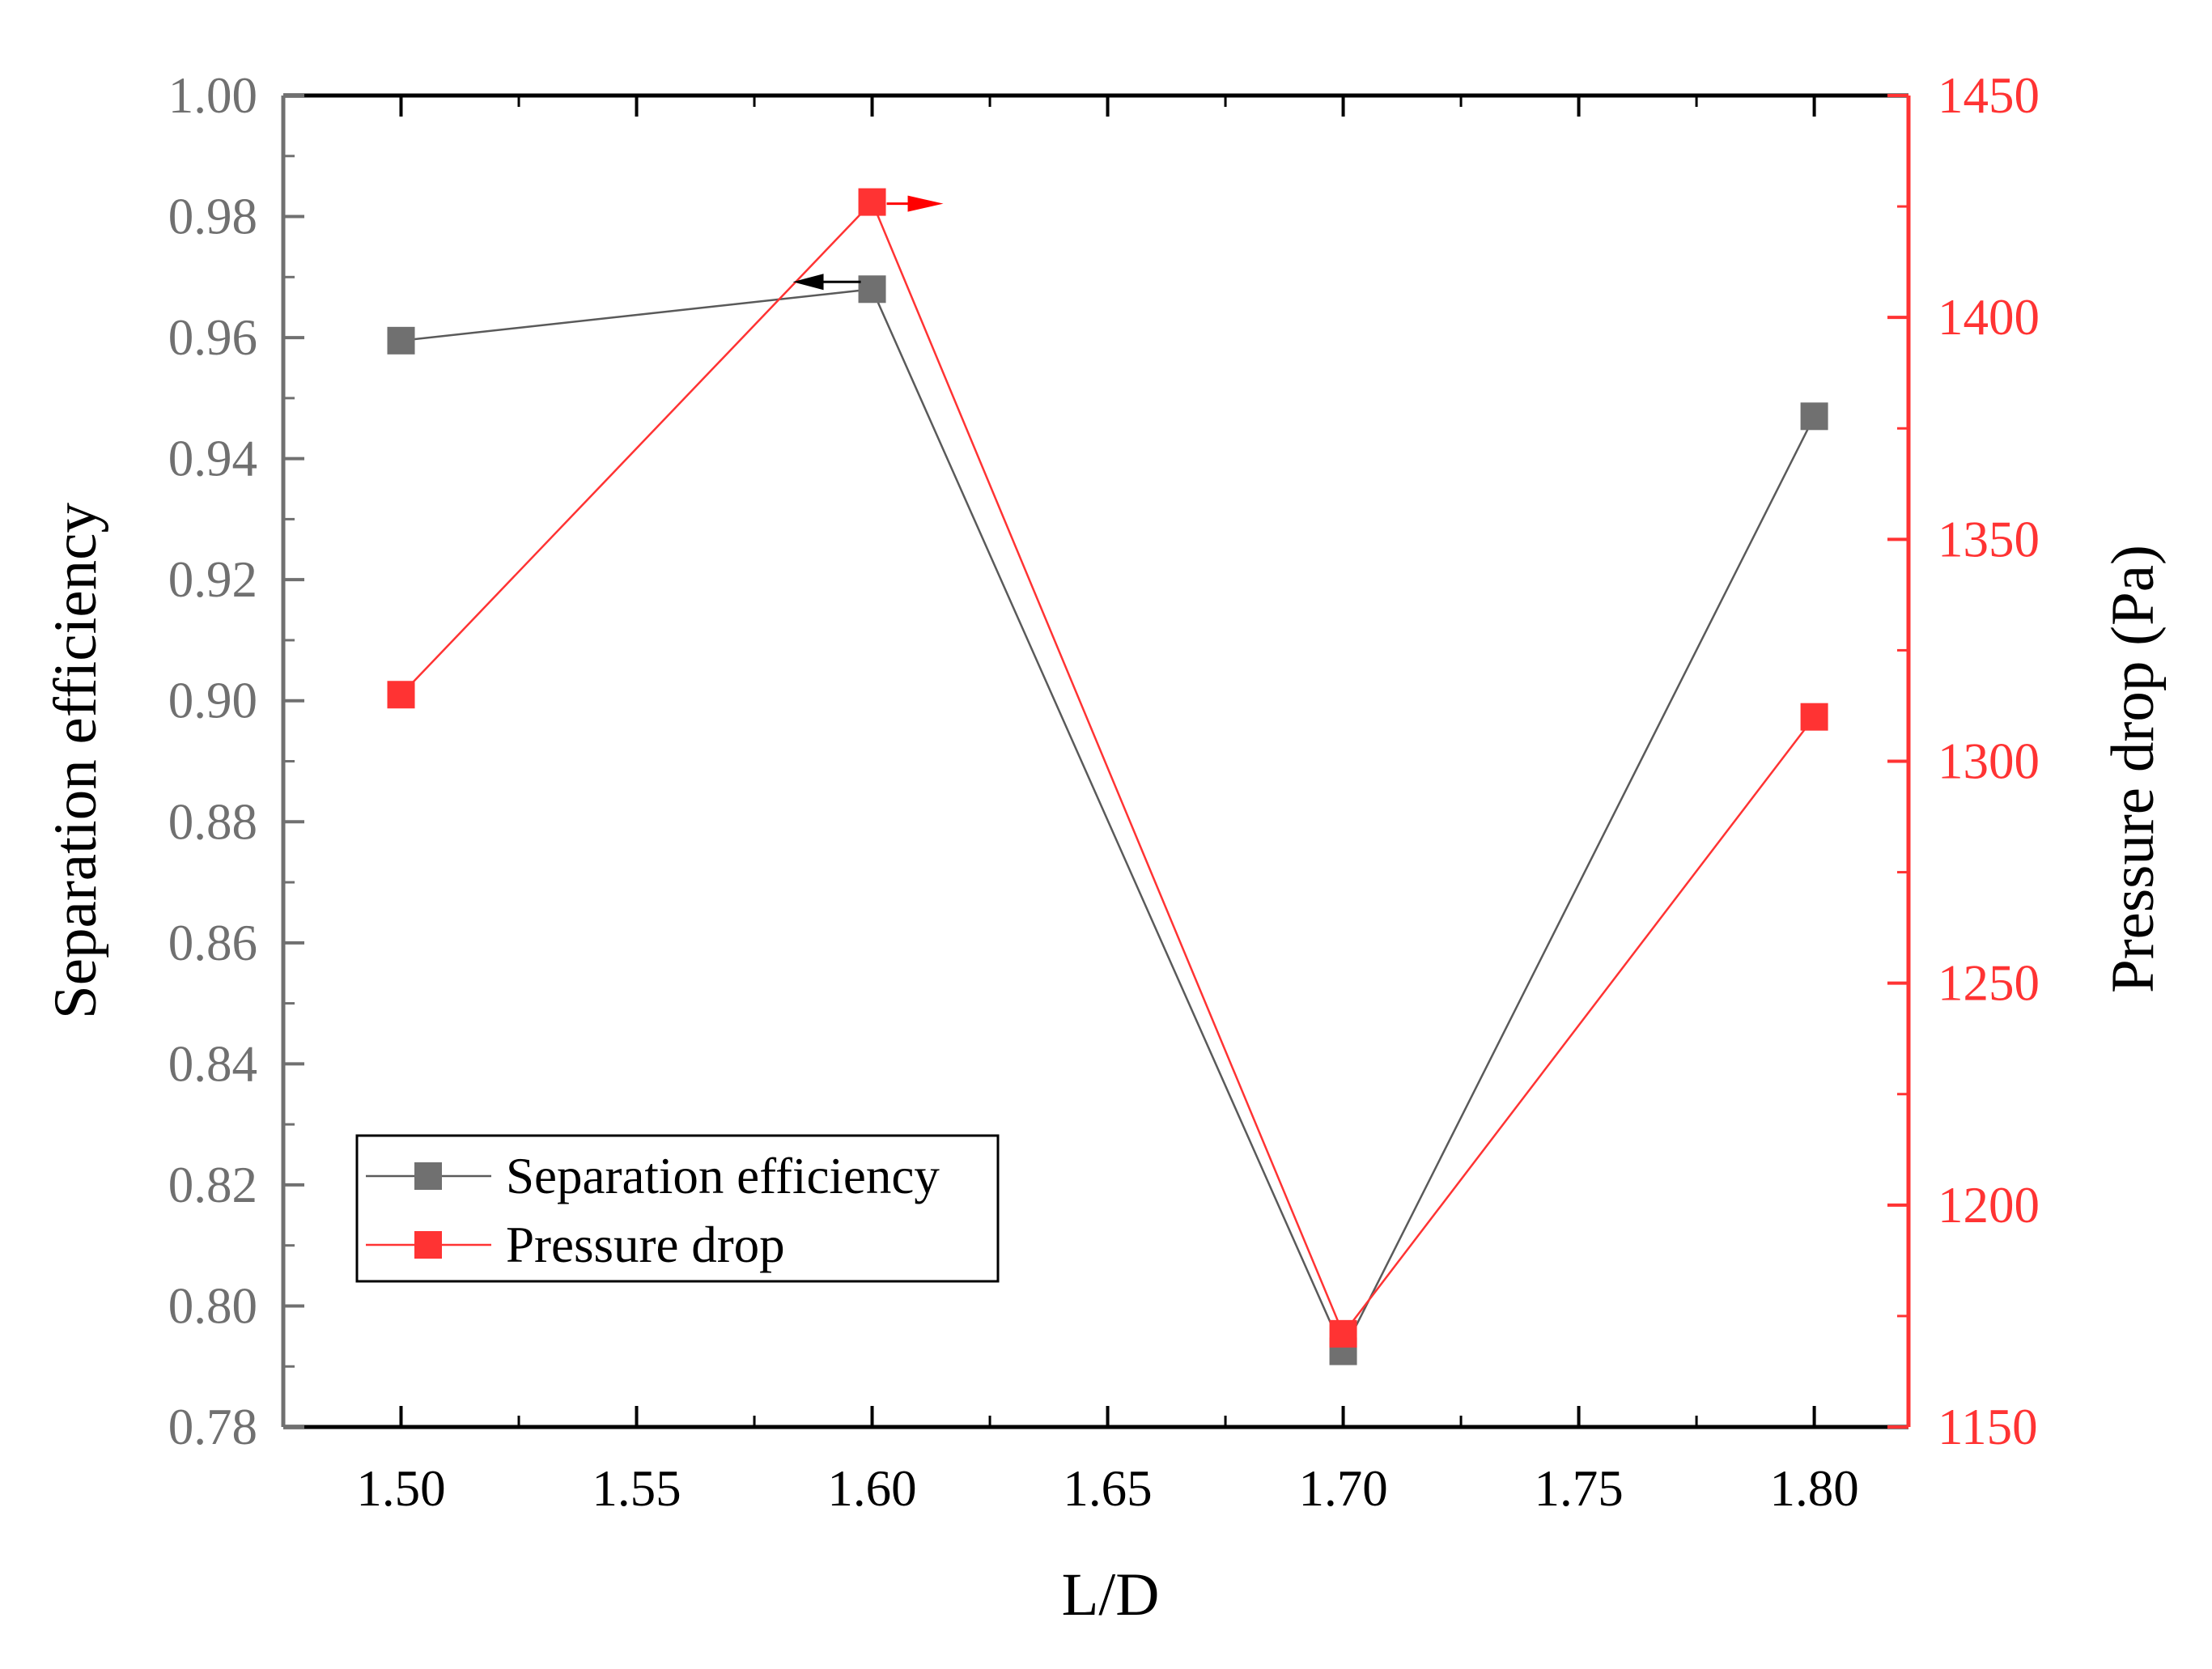  I want to click on left-axis-arrow-head, so click(808, 282).